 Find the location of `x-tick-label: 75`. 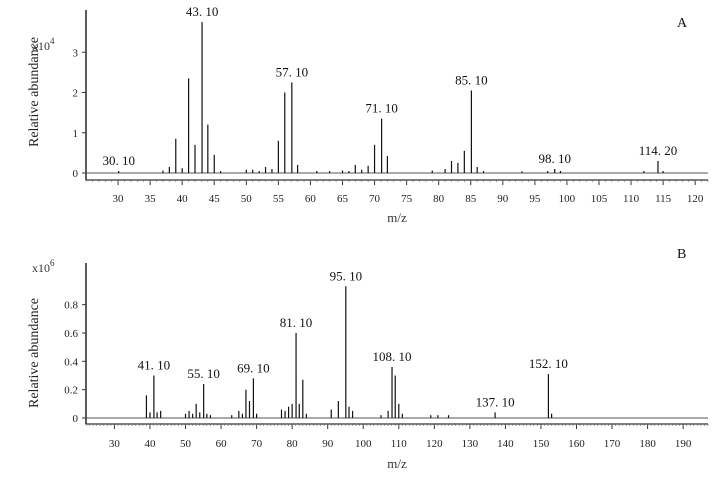

x-tick-label: 75 is located at coordinates (407, 199).